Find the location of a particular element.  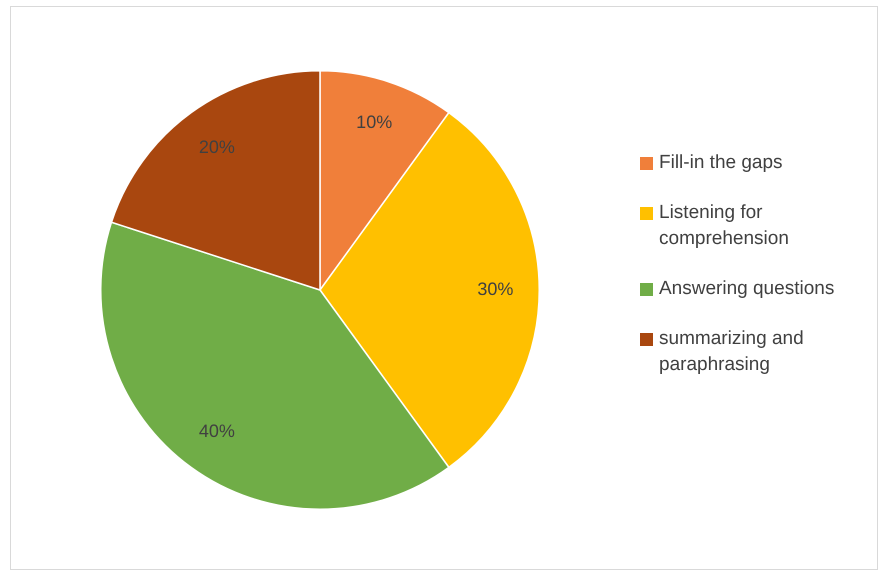

legend-label: summarizing and paraphrasing is located at coordinates (732, 352).